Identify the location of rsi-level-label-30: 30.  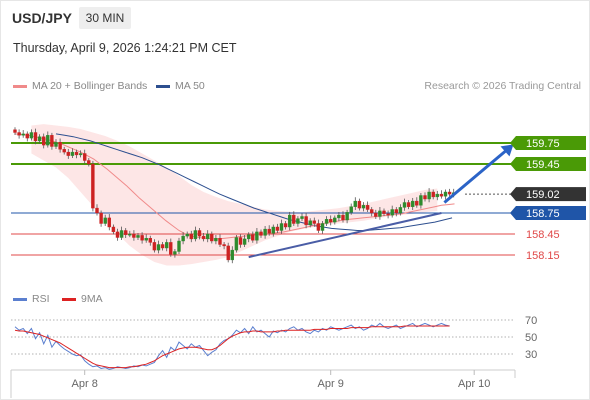
(531, 355).